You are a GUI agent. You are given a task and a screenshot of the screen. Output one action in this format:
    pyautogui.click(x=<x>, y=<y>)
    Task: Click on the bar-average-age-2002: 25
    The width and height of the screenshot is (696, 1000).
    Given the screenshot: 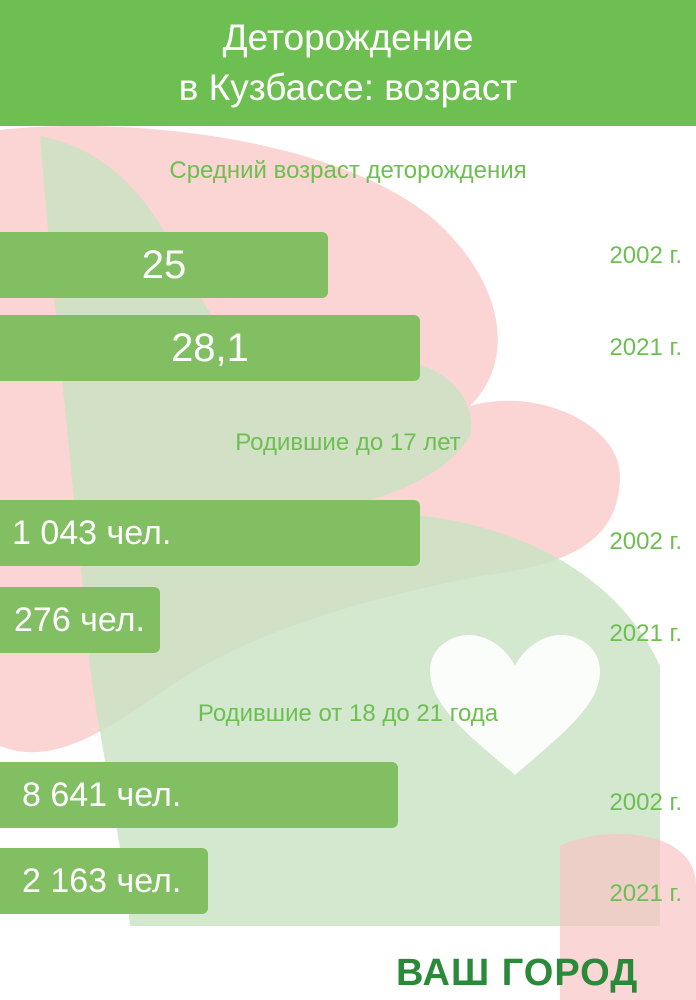 What is the action you would take?
    pyautogui.click(x=164, y=265)
    